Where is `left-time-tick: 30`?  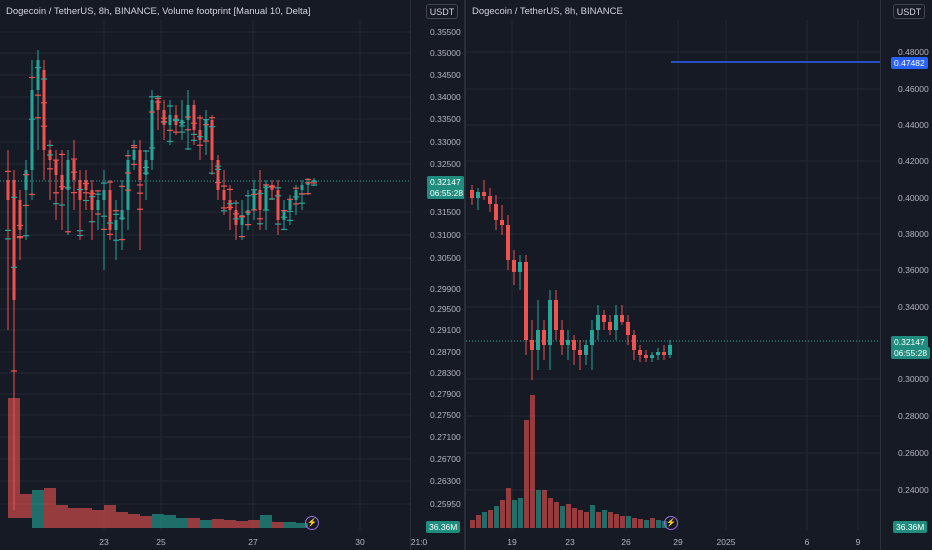
left-time-tick: 30 is located at coordinates (360, 542).